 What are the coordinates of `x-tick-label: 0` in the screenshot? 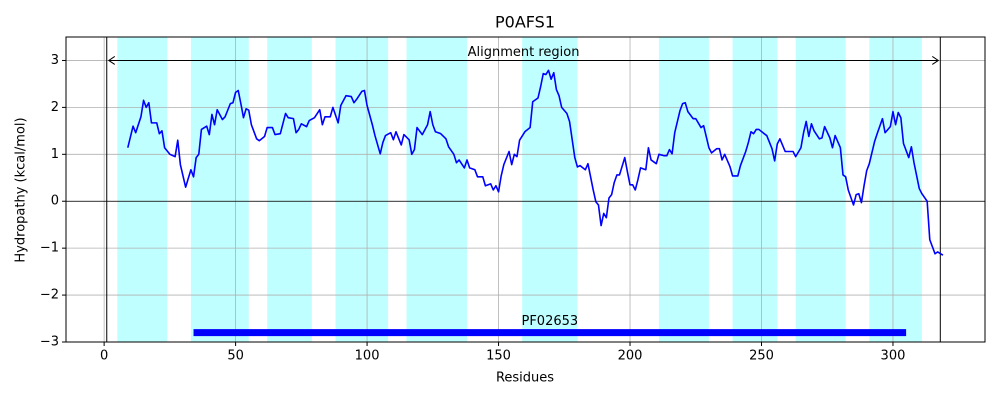 It's located at (104, 356).